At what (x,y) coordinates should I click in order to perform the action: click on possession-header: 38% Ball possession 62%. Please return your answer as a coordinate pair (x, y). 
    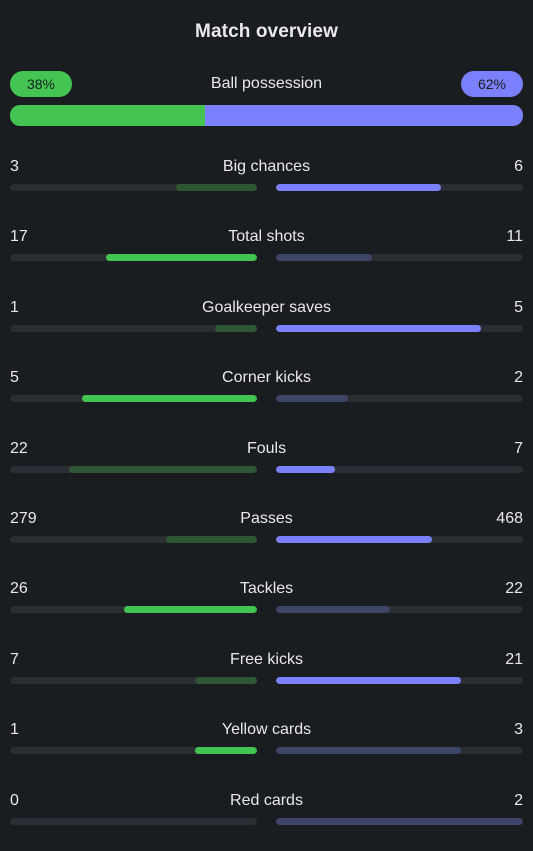
    Looking at the image, I should click on (266, 84).